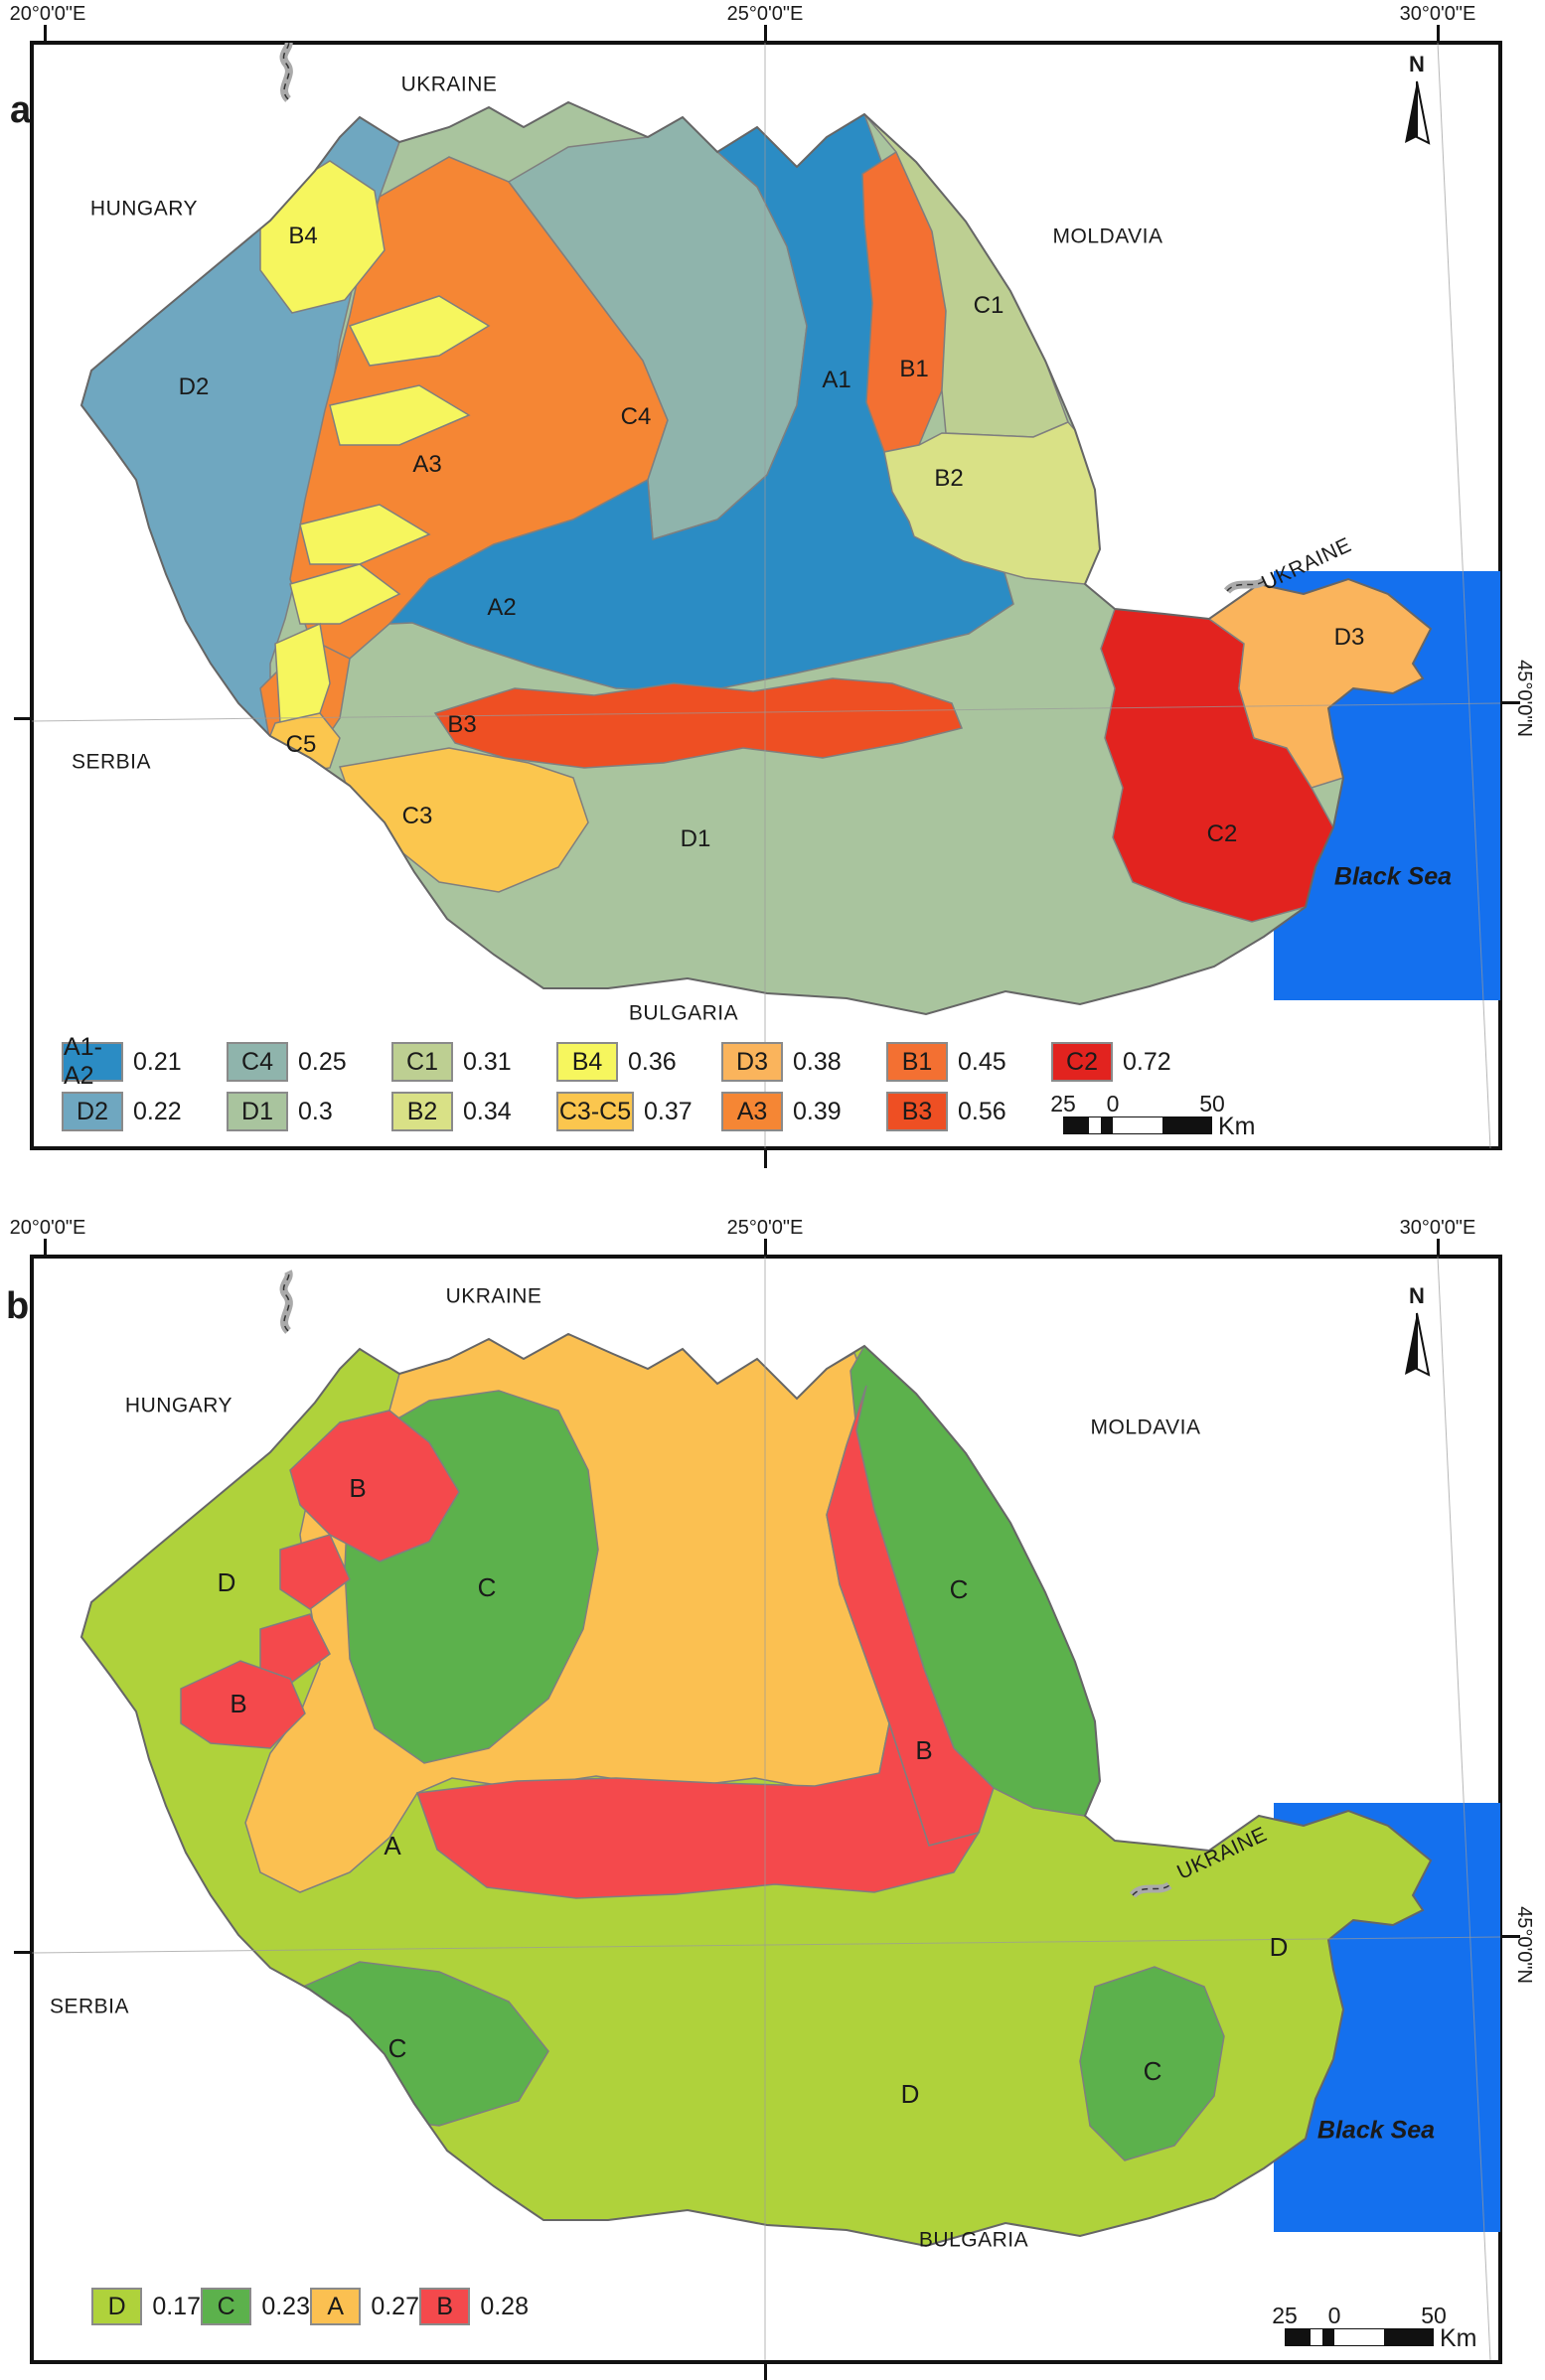  I want to click on lon-label-20e-a: 20°0'0"E, so click(47, 14).